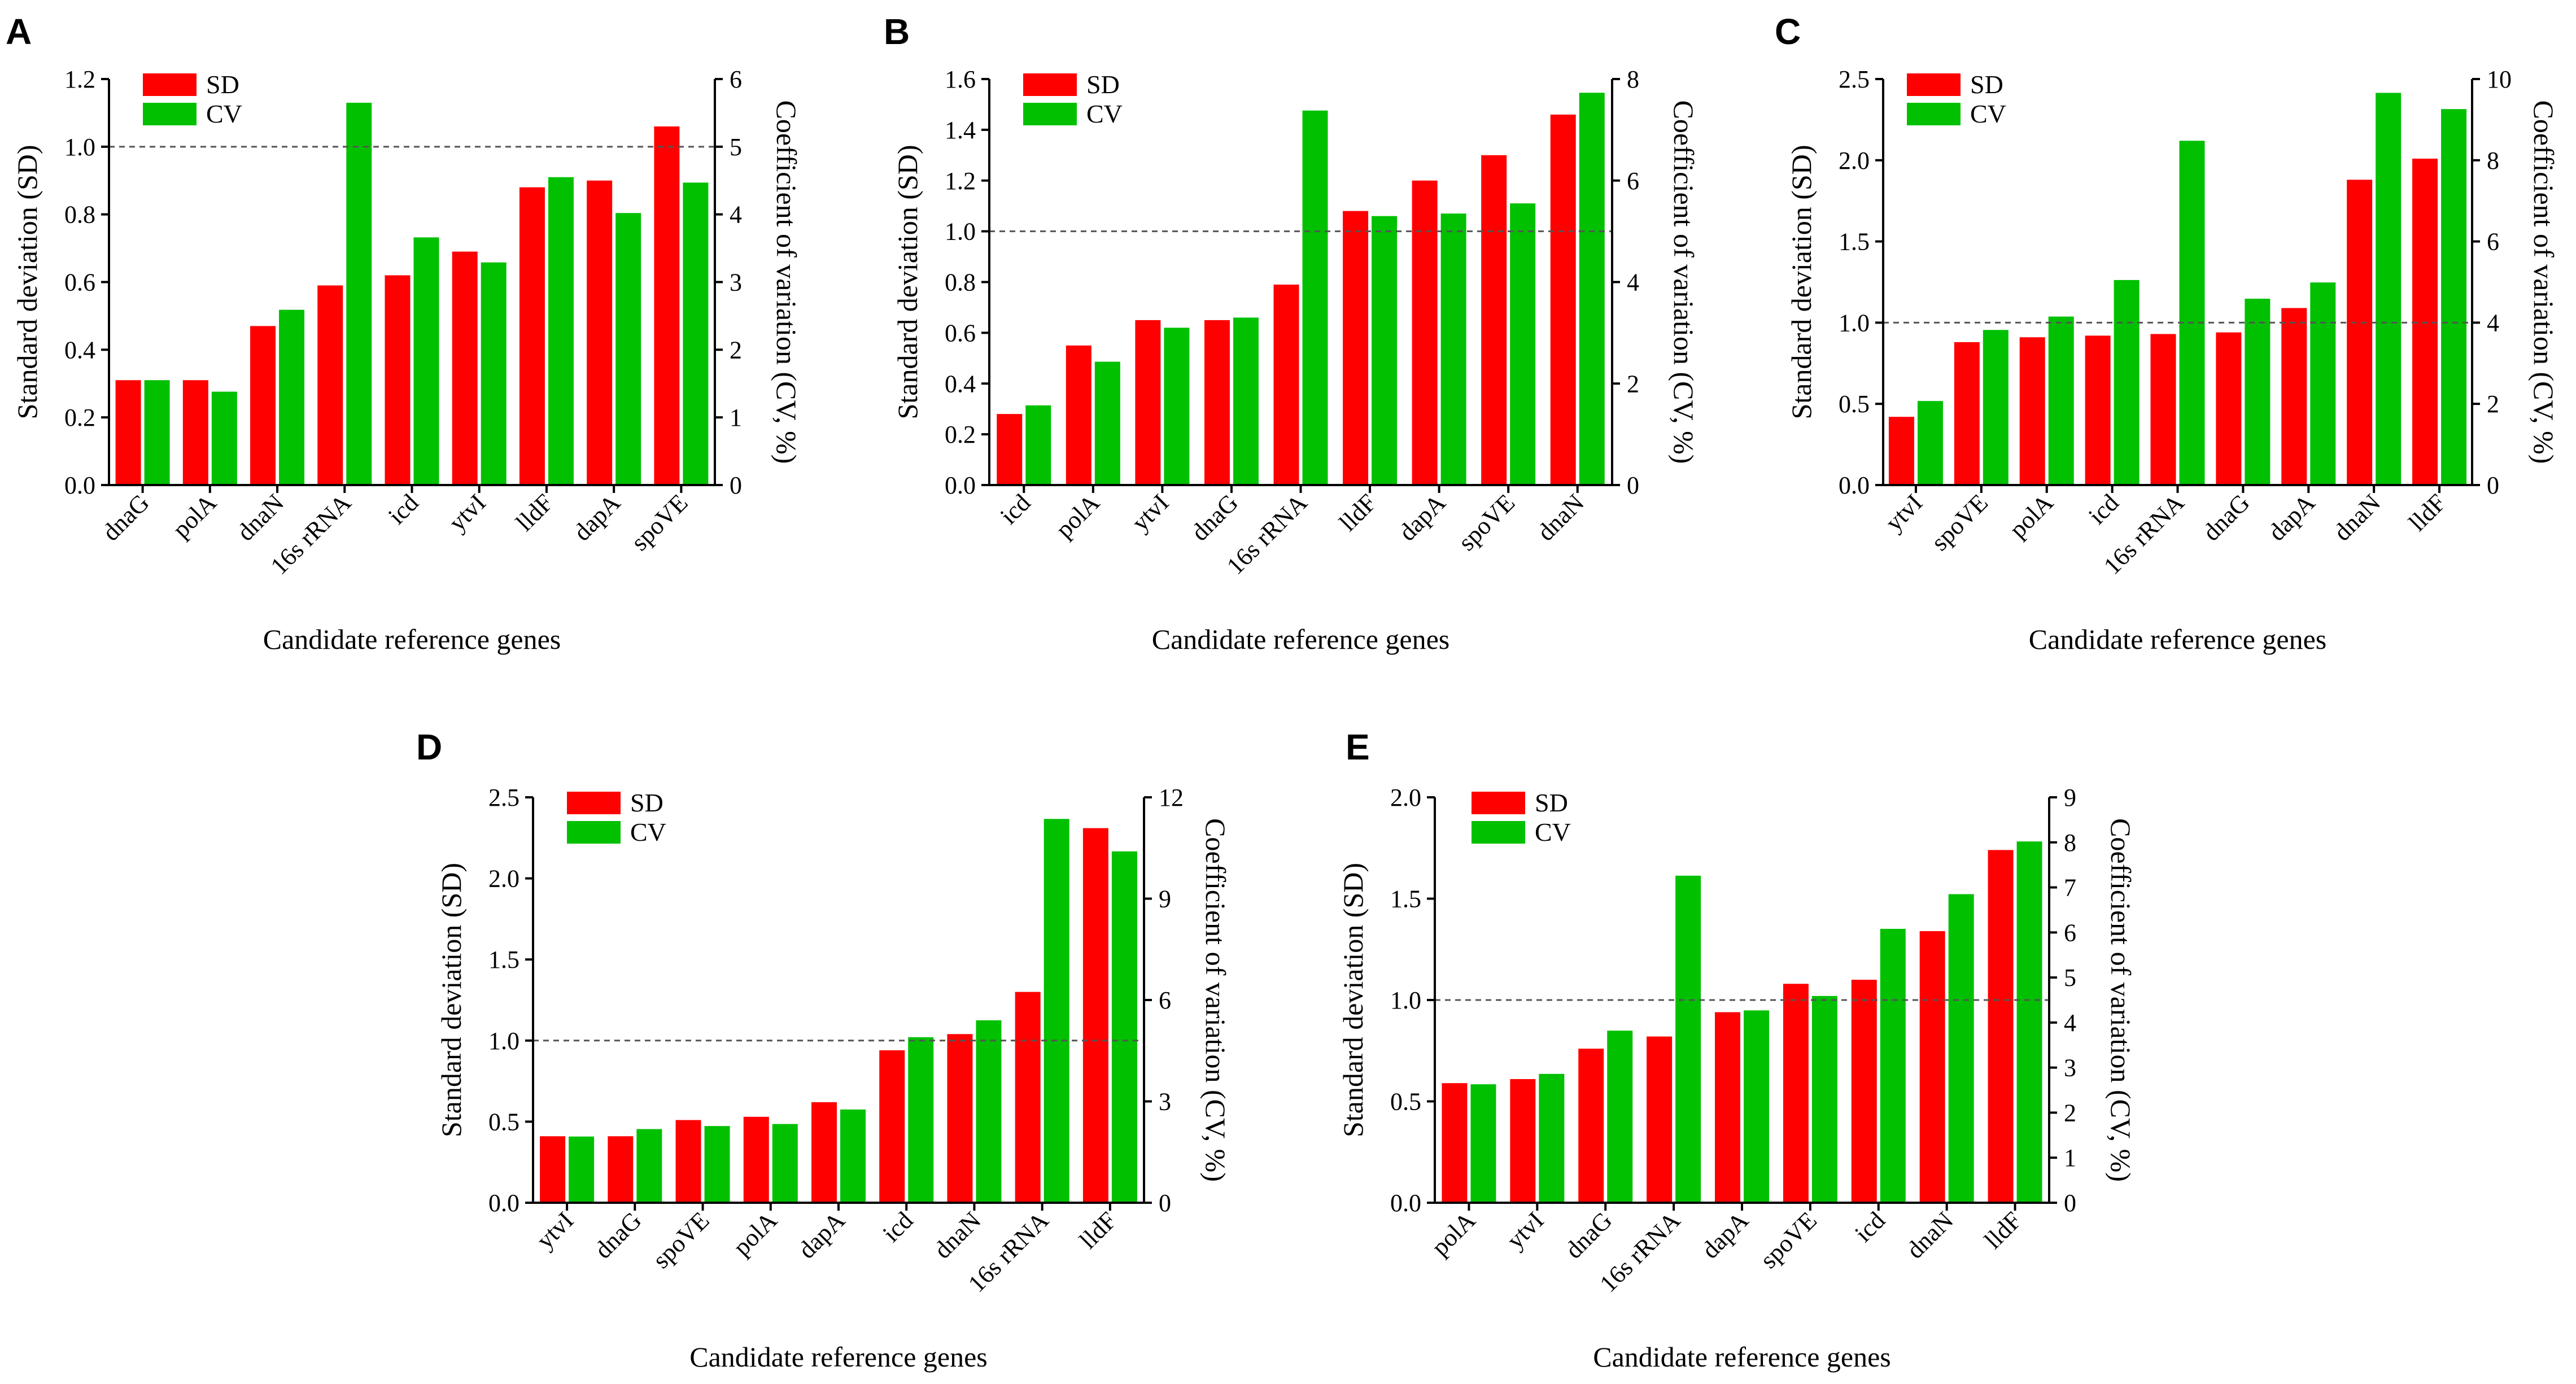  I want to click on y-tick-label: 1.5, so click(1855, 242).